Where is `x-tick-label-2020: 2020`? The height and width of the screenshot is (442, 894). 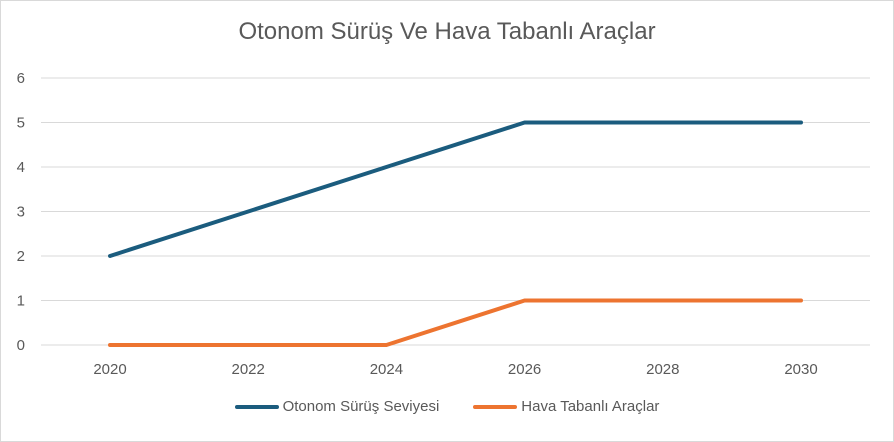 x-tick-label-2020: 2020 is located at coordinates (109, 369).